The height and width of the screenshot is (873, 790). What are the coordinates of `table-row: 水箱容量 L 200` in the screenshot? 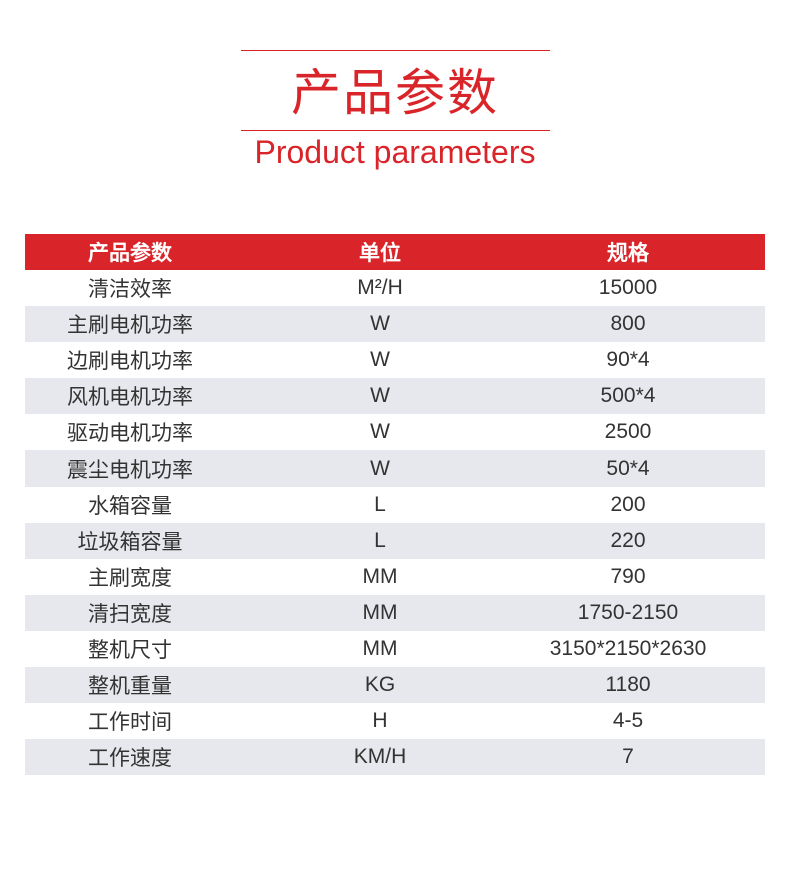 It's located at (395, 505).